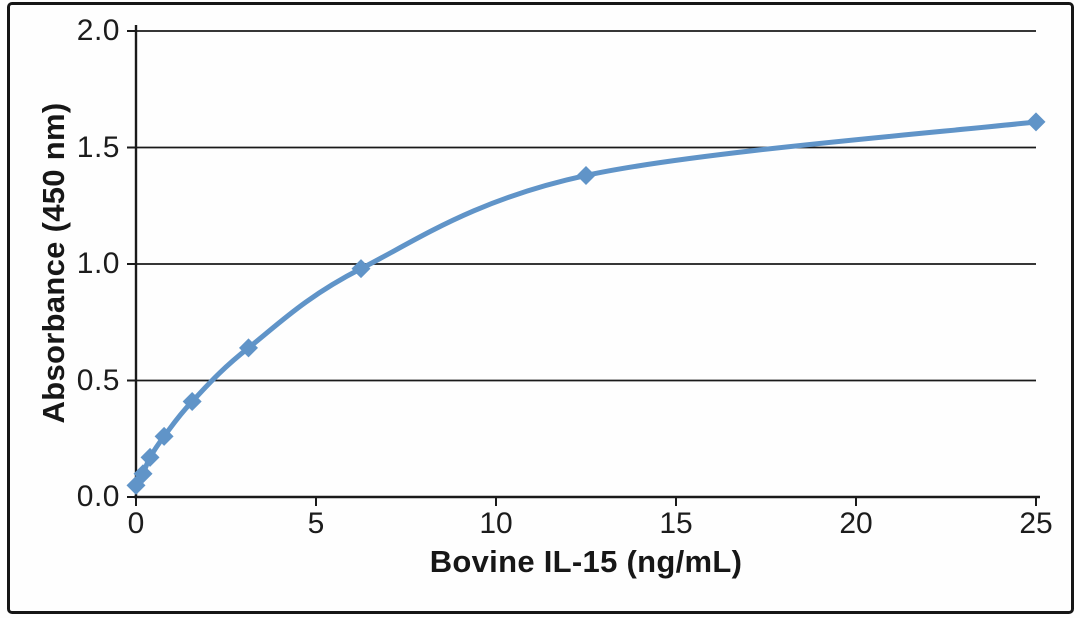 The image size is (1080, 618). What do you see at coordinates (98, 263) in the screenshot?
I see `y-tick-label: 1.0` at bounding box center [98, 263].